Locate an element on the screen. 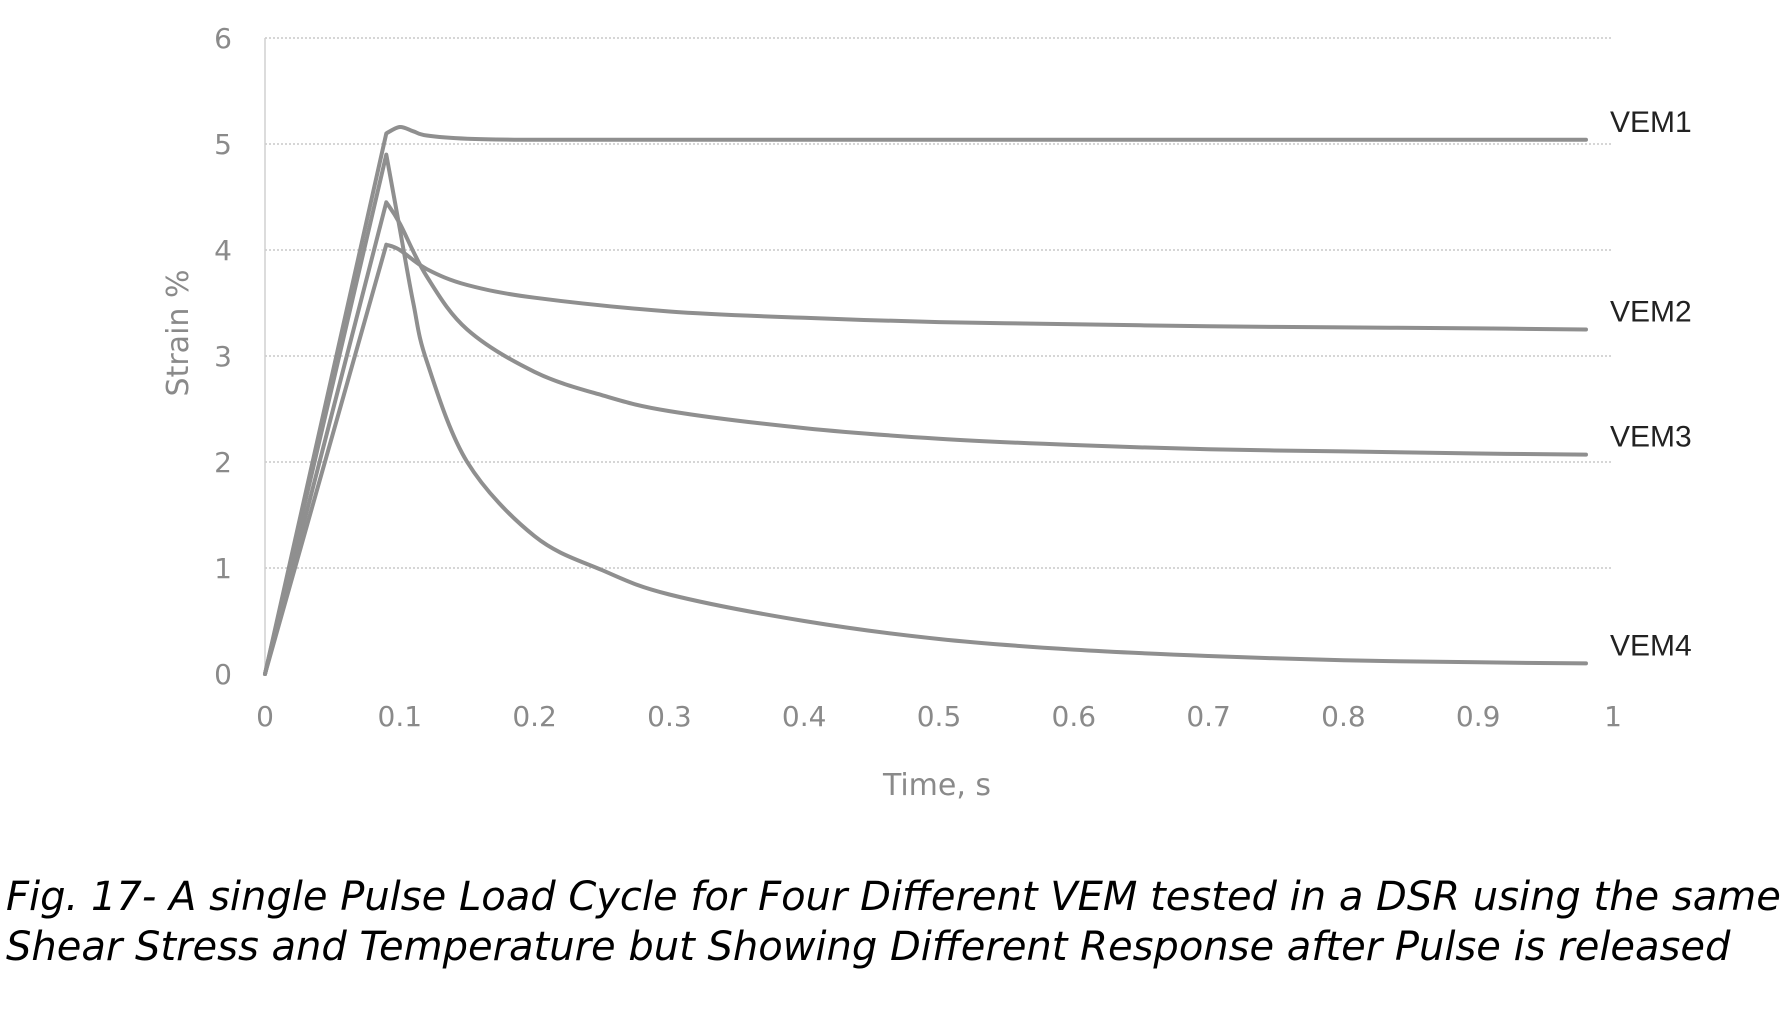 The width and height of the screenshot is (1786, 1018). x-tick-label: 0 is located at coordinates (265, 716).